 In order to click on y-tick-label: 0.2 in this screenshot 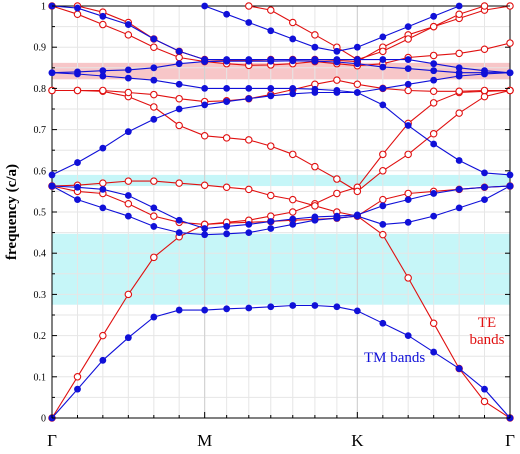, I will do `click(40, 336)`.